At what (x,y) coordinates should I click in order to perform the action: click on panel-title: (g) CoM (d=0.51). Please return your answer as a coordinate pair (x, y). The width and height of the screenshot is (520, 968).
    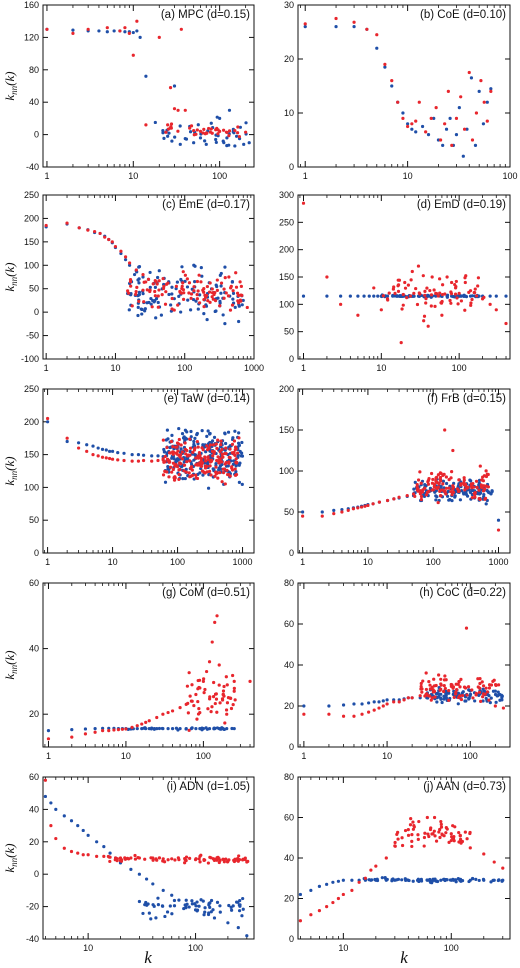
    Looking at the image, I should click on (206, 593).